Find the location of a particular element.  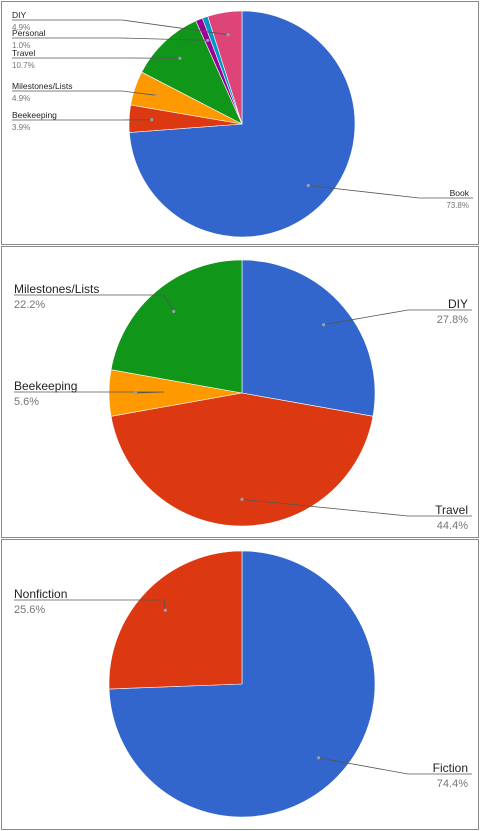

slice-percent-milestones-lists: 22.2% is located at coordinates (29, 305).